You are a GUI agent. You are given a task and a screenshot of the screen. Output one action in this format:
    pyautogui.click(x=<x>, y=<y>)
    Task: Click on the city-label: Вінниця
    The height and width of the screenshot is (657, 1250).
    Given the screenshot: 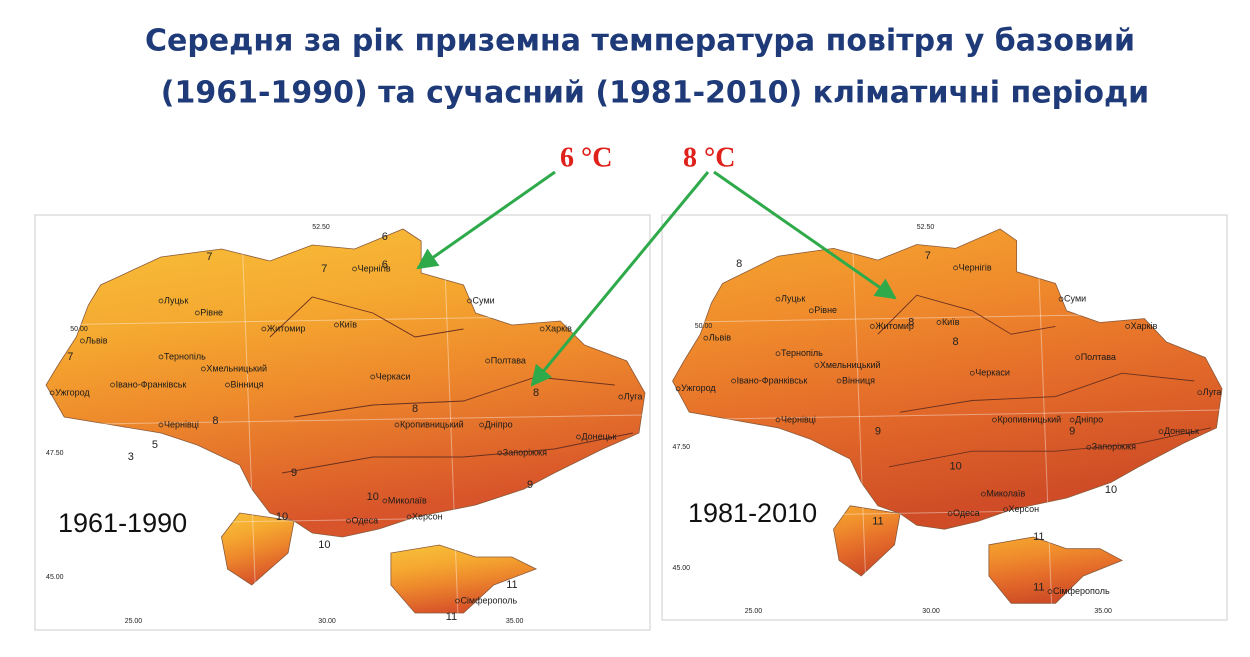 What is the action you would take?
    pyautogui.click(x=247, y=384)
    